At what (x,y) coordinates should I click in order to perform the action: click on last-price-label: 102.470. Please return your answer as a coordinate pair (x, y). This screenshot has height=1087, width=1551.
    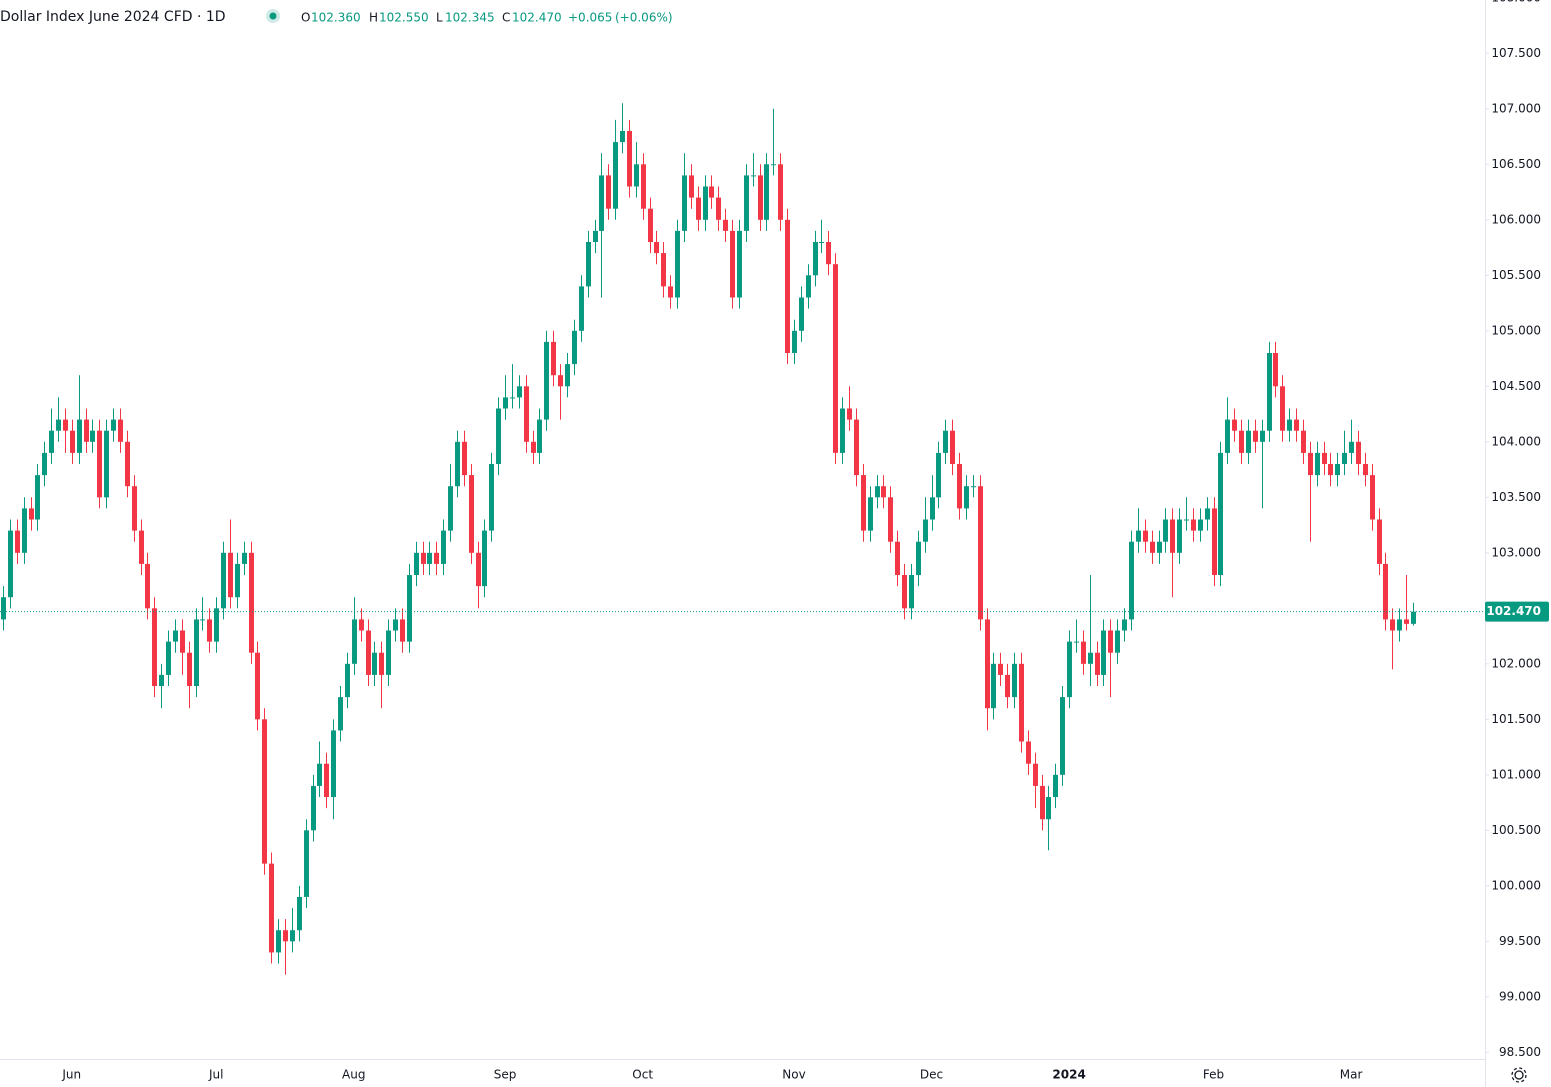
    Looking at the image, I should click on (1513, 611).